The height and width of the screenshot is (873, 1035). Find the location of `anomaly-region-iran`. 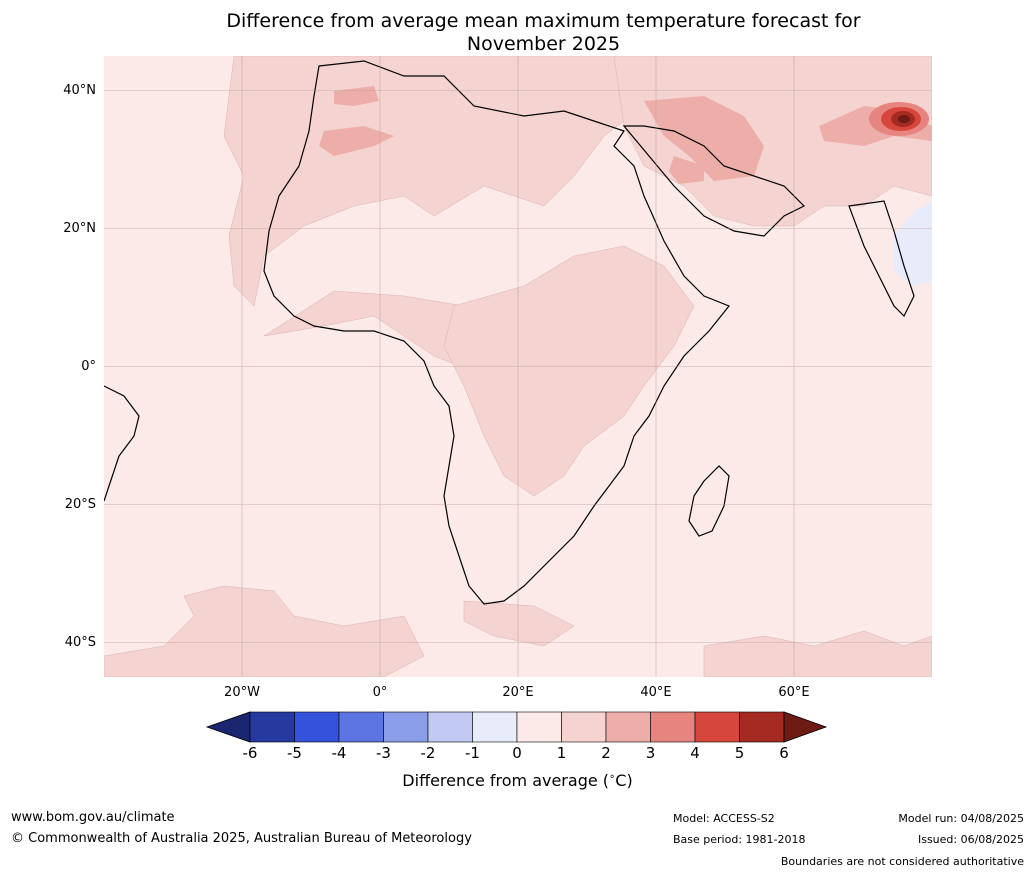

anomaly-region-iran is located at coordinates (704, 138).